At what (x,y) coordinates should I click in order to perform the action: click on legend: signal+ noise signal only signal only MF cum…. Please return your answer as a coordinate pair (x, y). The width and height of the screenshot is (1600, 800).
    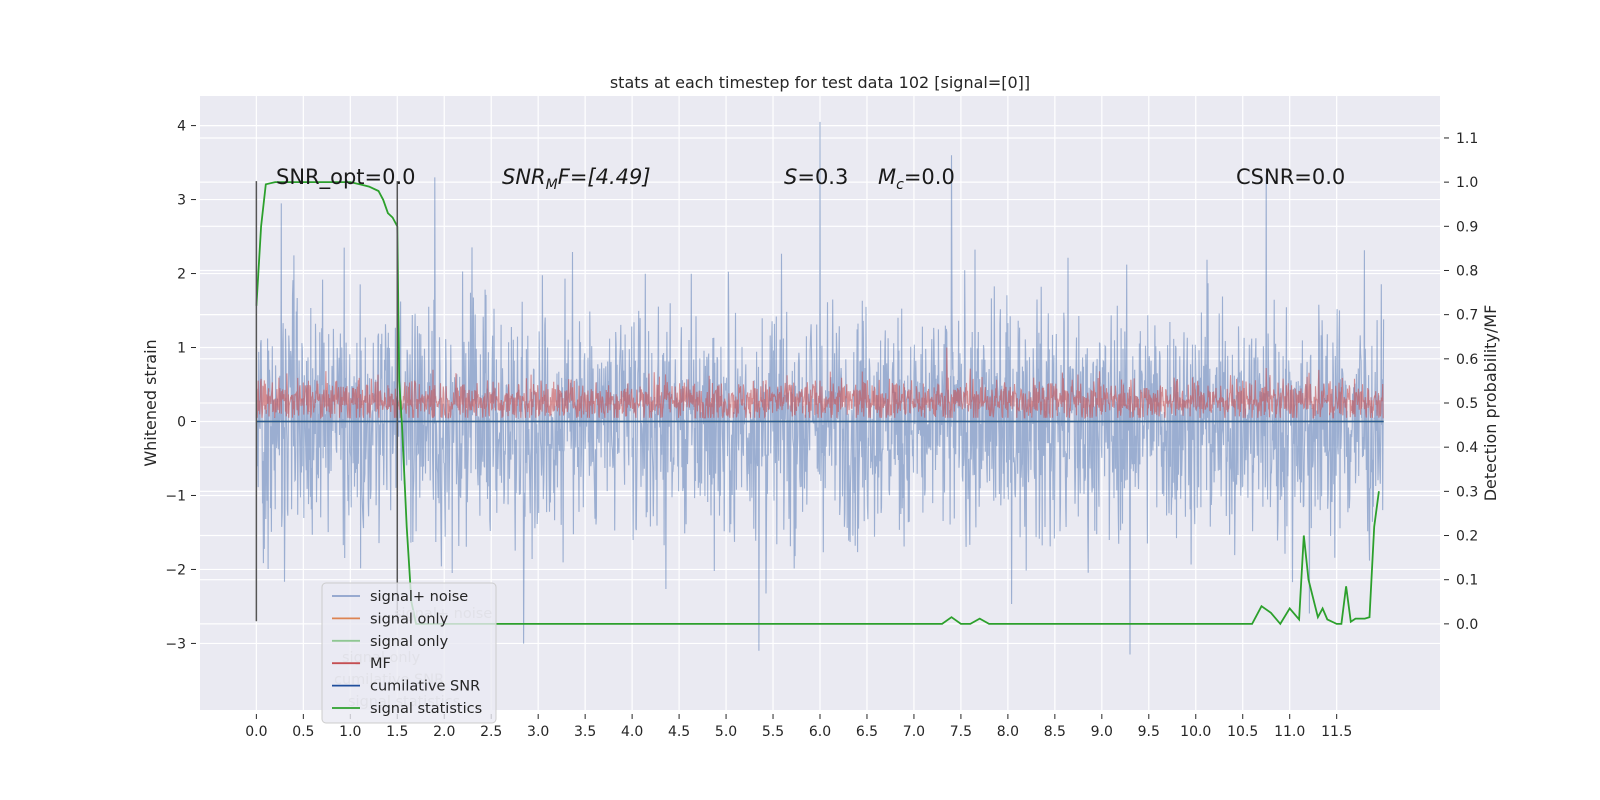
    Looking at the image, I should click on (409, 653).